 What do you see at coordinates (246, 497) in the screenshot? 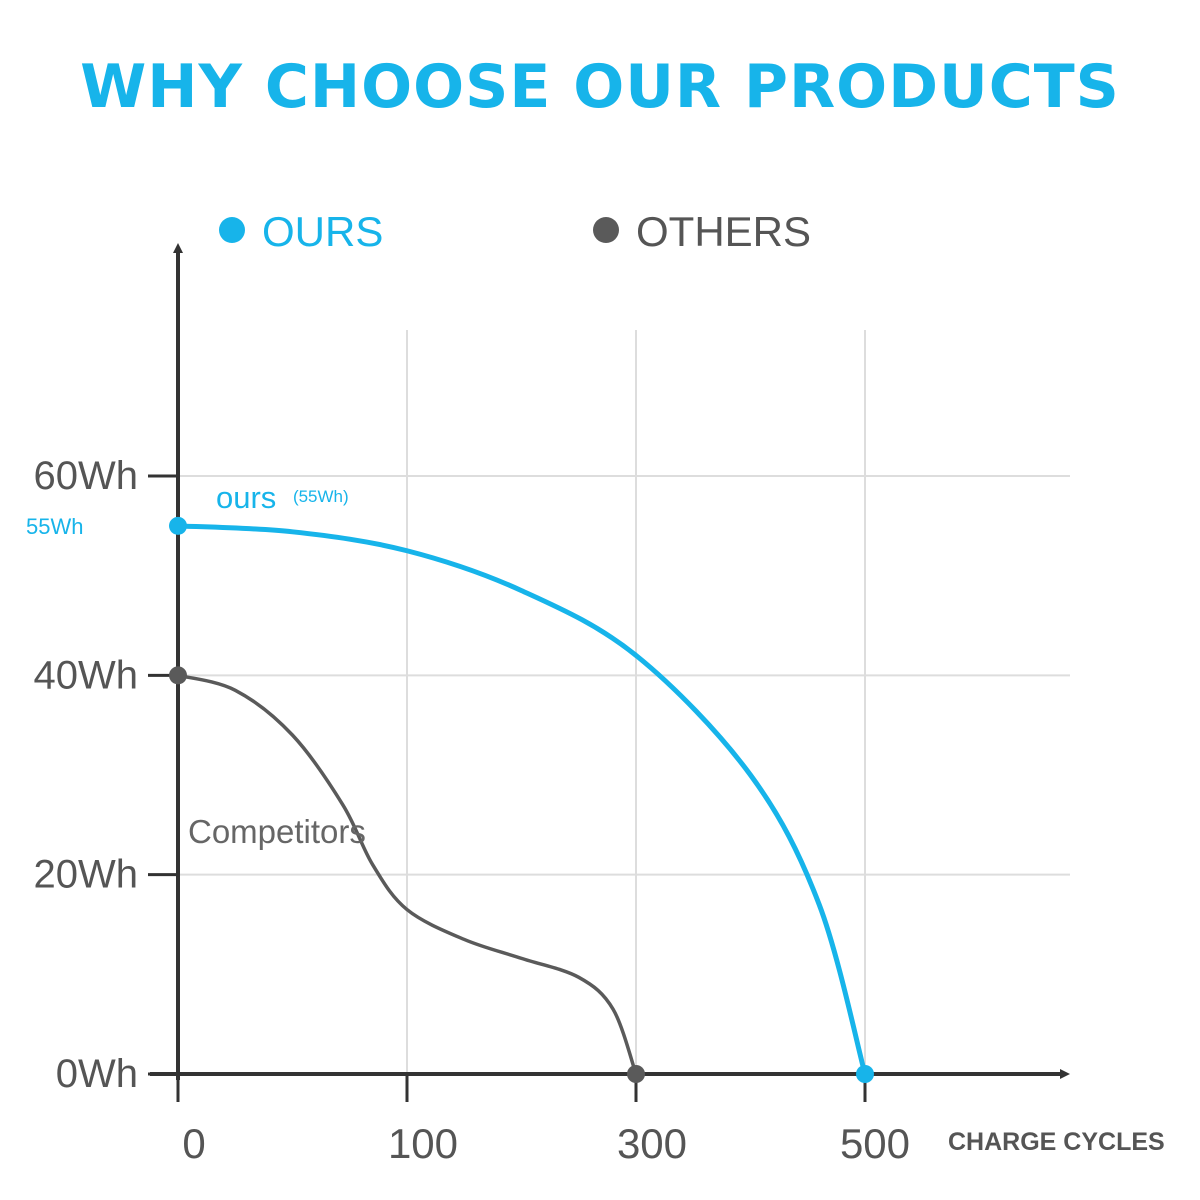
I see `ours-annotation-label: ours` at bounding box center [246, 497].